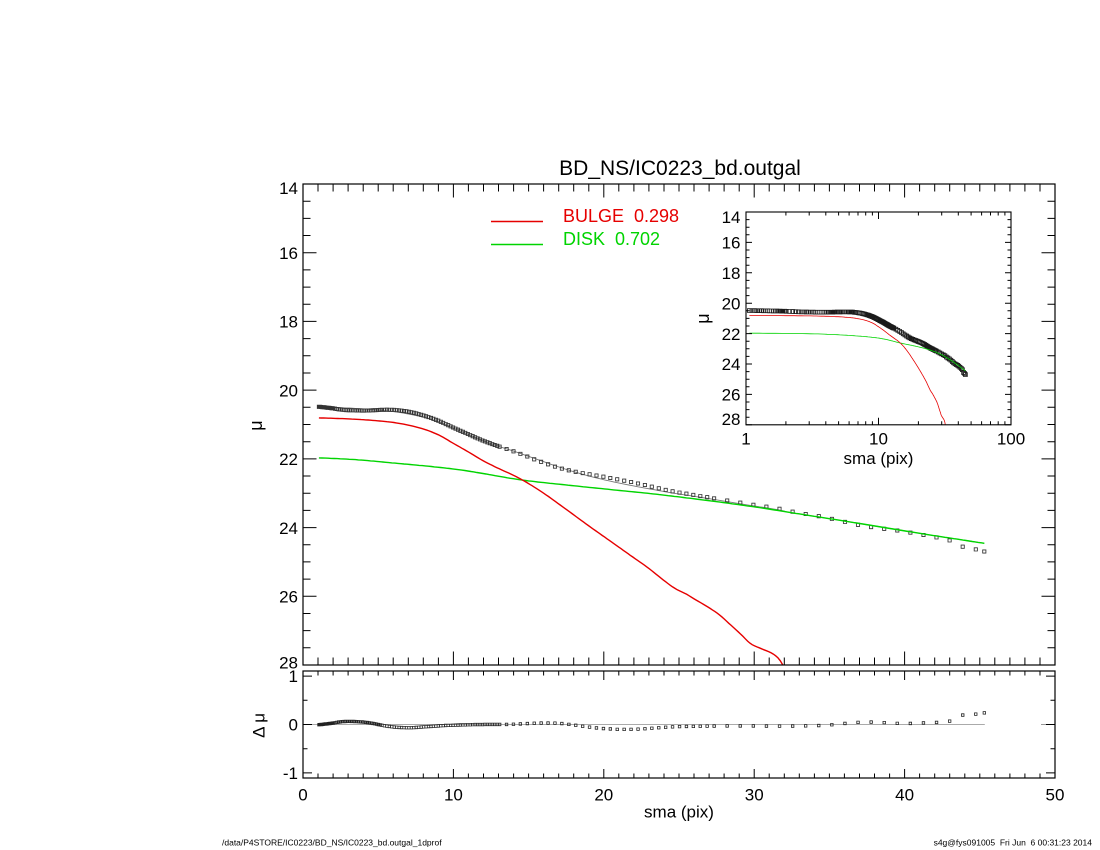  I want to click on svg-text: 50, so click(1055, 795).